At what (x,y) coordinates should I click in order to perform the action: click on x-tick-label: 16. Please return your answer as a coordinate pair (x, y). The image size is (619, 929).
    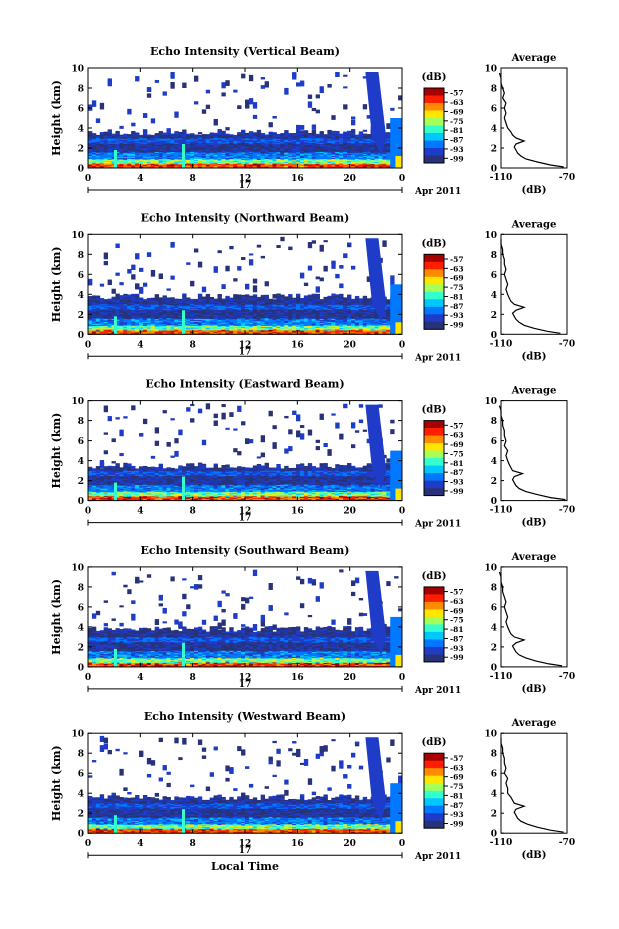
    Looking at the image, I should click on (297, 179).